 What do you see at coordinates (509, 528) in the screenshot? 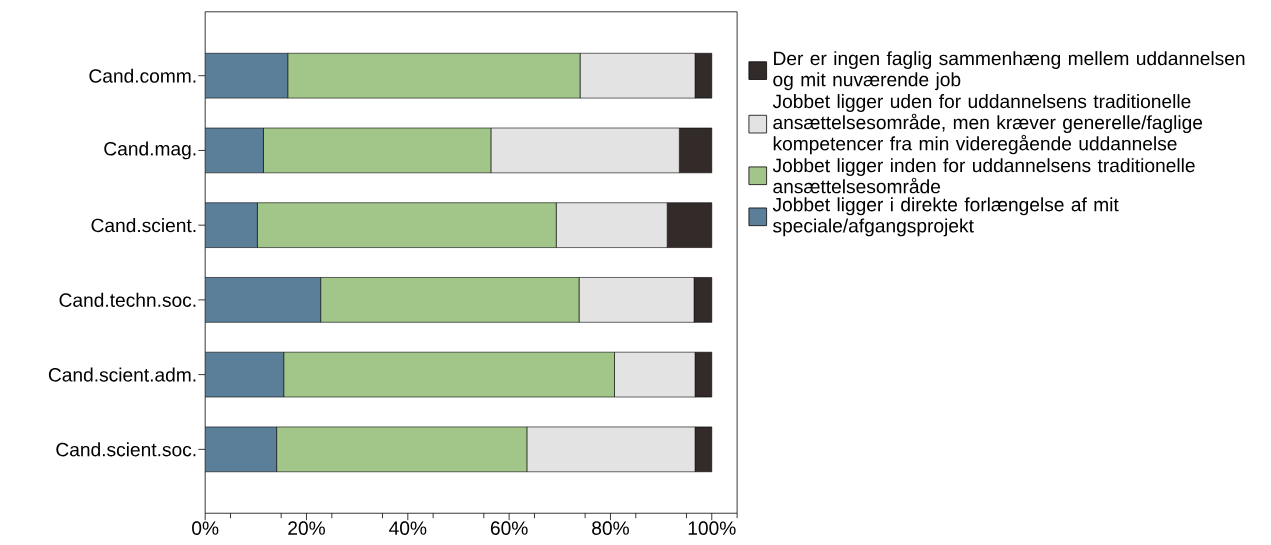
I see `x-tick-label: 60%` at bounding box center [509, 528].